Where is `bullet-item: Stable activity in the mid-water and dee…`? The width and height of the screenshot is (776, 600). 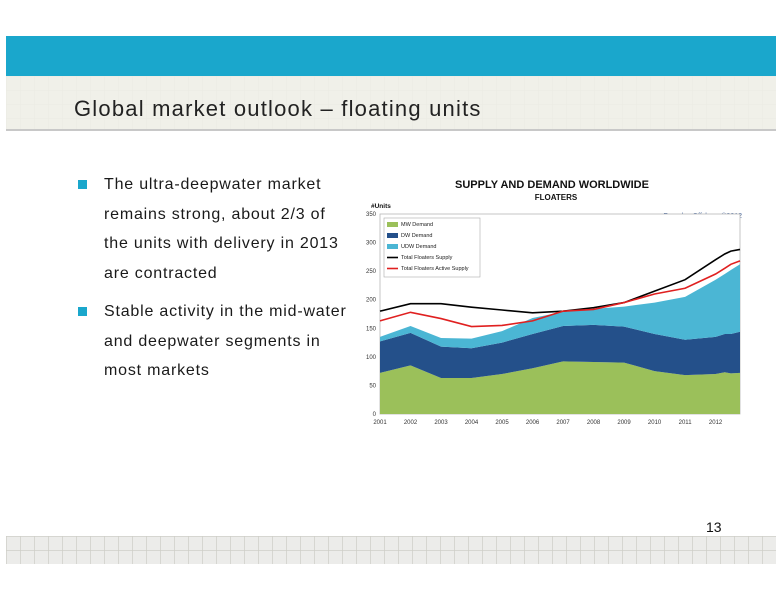
bullet-item: Stable activity in the mid-water and dee… is located at coordinates (213, 341).